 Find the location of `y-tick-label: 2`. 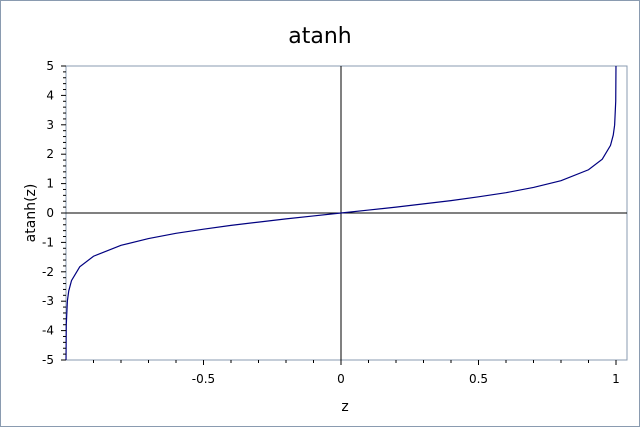

y-tick-label: 2 is located at coordinates (50, 154).